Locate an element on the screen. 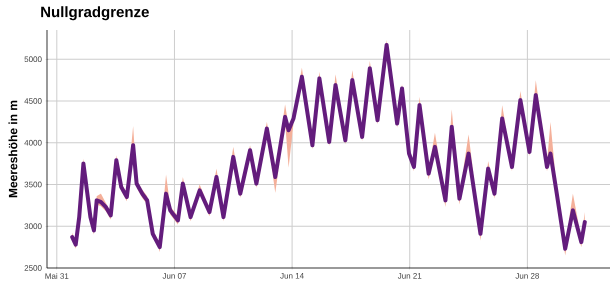 The height and width of the screenshot is (308, 616). y-tick-label: 3000 is located at coordinates (33, 226).